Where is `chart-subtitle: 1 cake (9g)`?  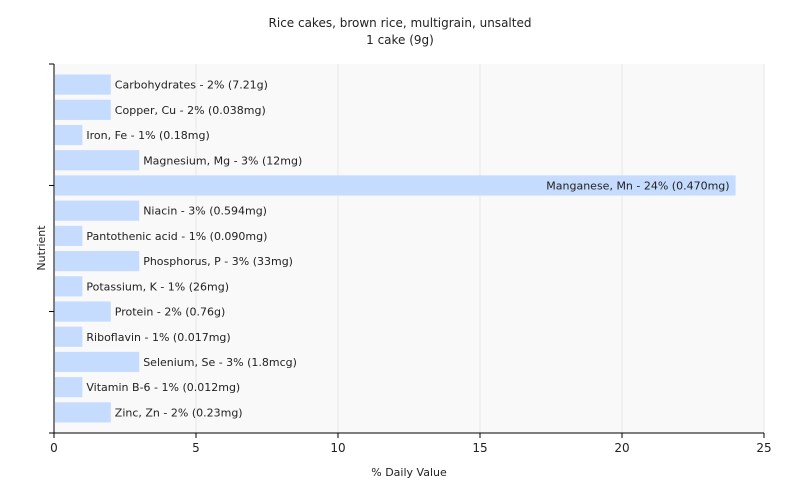
chart-subtitle: 1 cake (9g) is located at coordinates (400, 40).